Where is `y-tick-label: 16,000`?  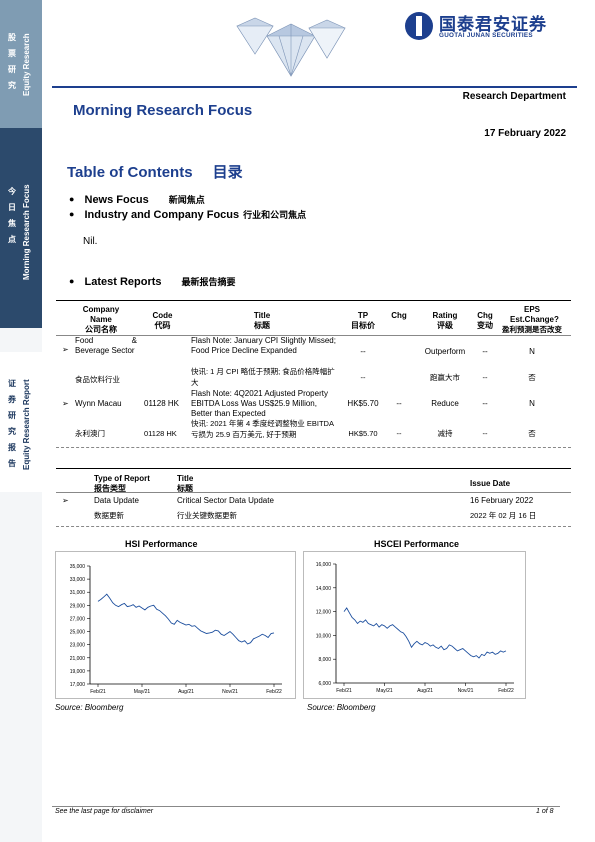
y-tick-label: 16,000 is located at coordinates (324, 565).